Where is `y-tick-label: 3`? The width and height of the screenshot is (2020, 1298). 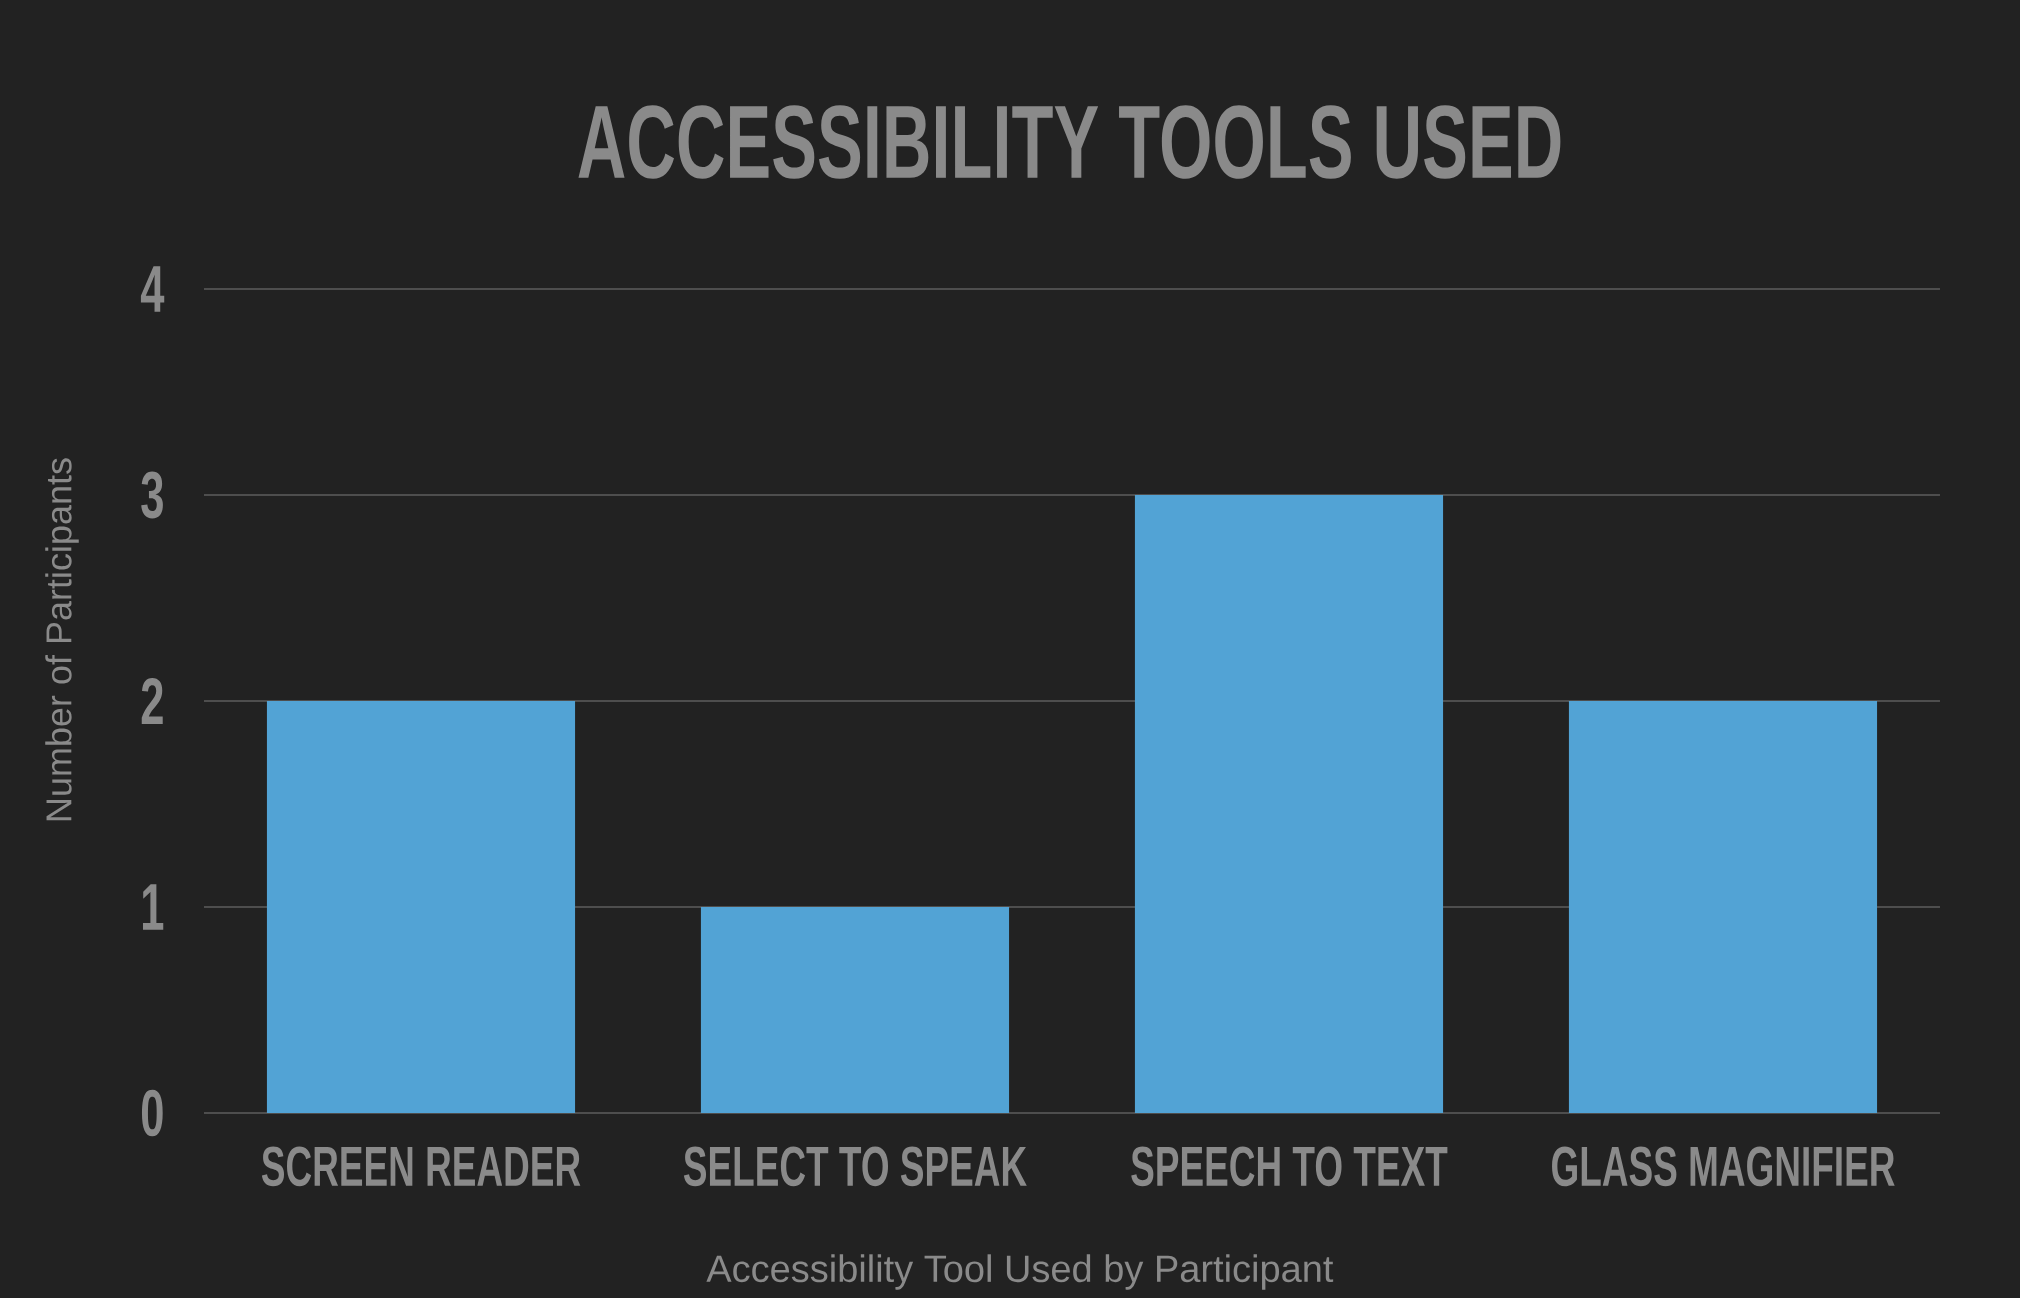
y-tick-label: 3 is located at coordinates (152, 495).